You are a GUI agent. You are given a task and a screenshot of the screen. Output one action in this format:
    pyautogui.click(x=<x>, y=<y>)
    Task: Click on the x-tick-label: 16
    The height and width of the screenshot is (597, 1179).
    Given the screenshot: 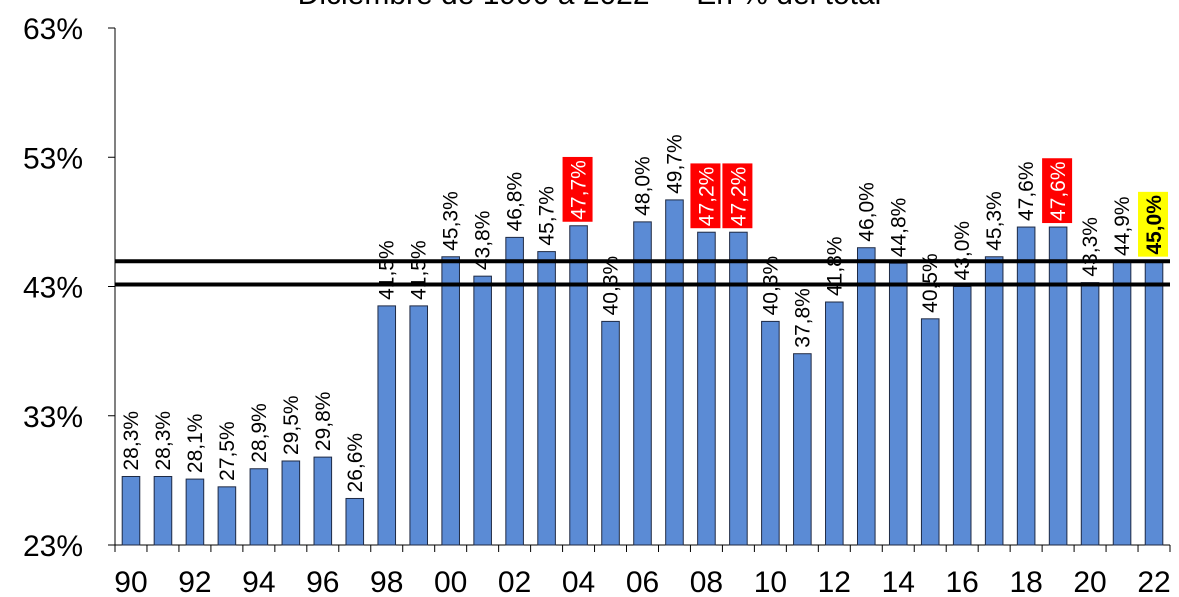 What is the action you would take?
    pyautogui.click(x=962, y=581)
    